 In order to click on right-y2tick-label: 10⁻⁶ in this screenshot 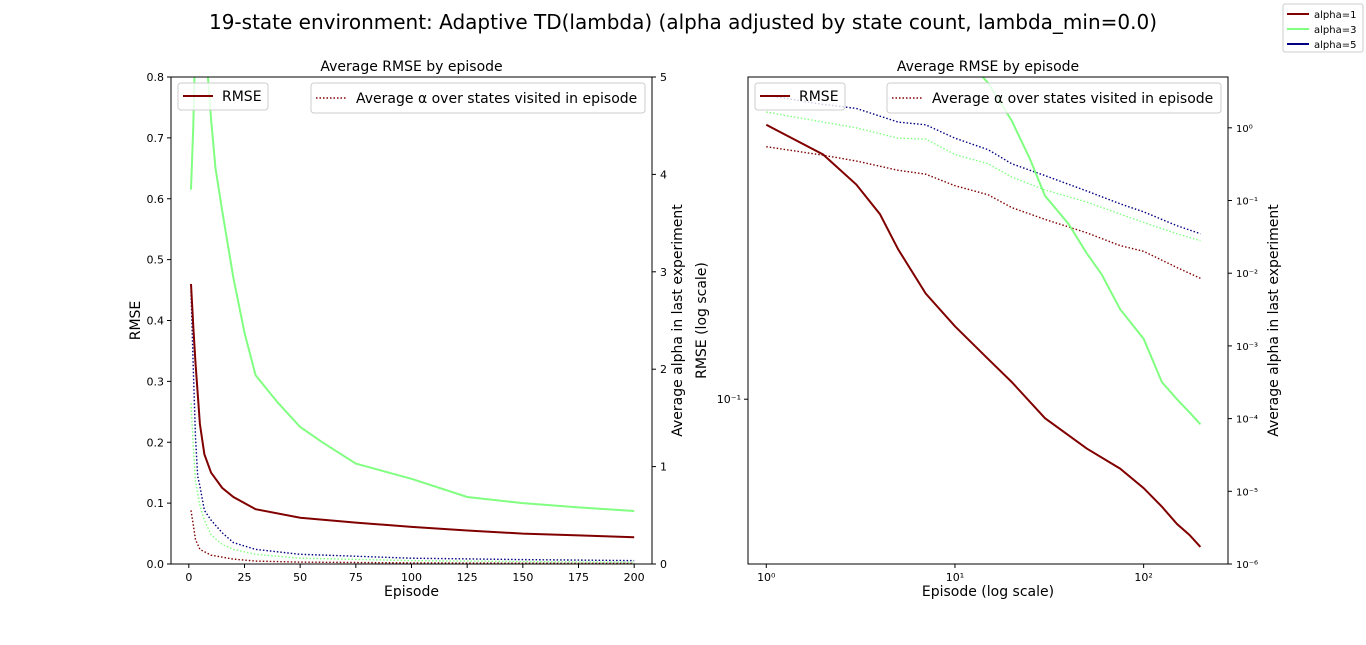, I will do `click(1247, 565)`.